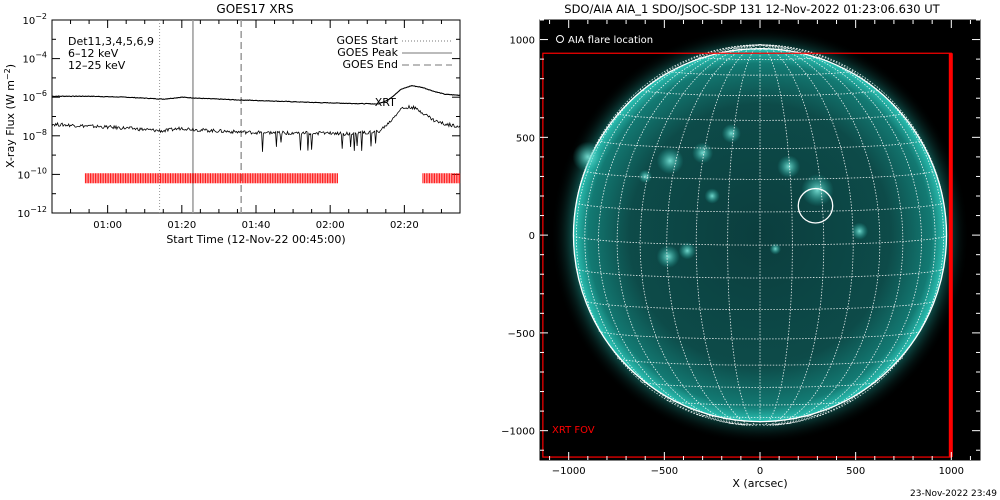  Describe the element at coordinates (950, 255) in the screenshot. I see `xrt-fov-edge` at that location.